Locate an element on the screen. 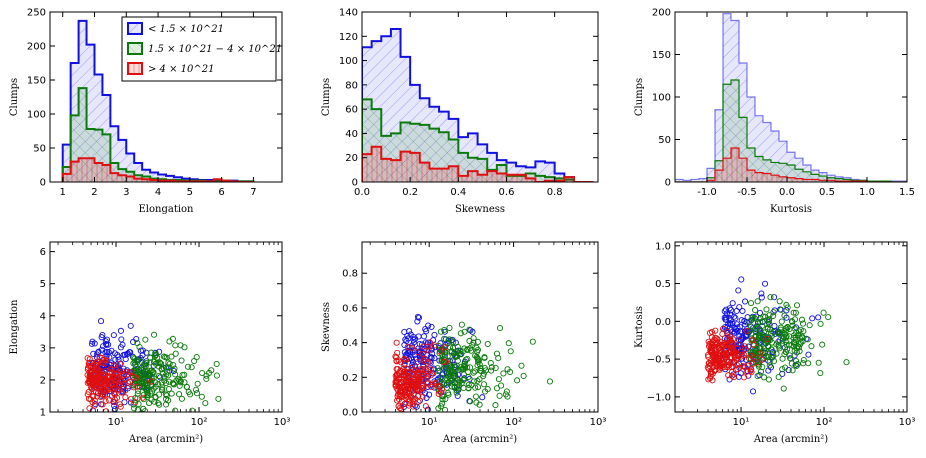  series-red is located at coordinates (119, 383).